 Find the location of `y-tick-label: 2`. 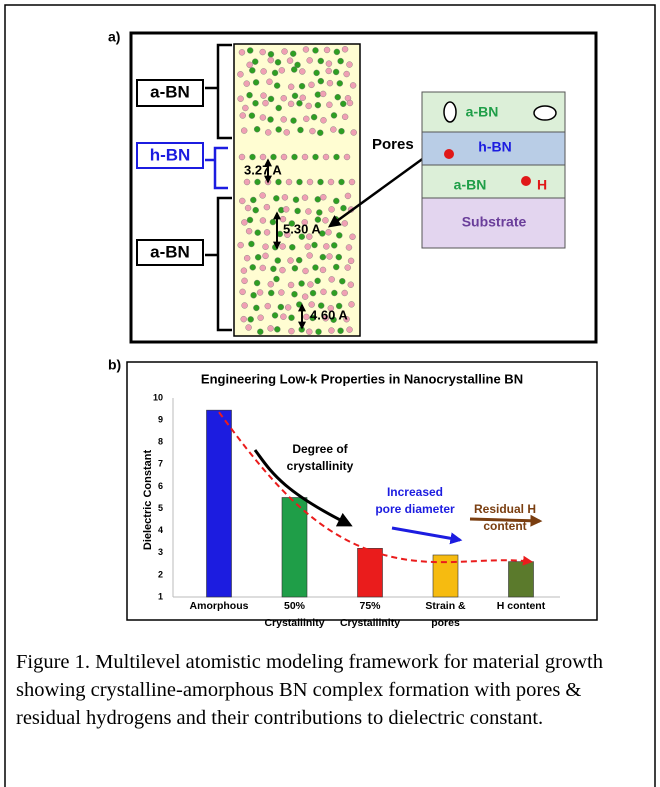

y-tick-label: 2 is located at coordinates (160, 574).